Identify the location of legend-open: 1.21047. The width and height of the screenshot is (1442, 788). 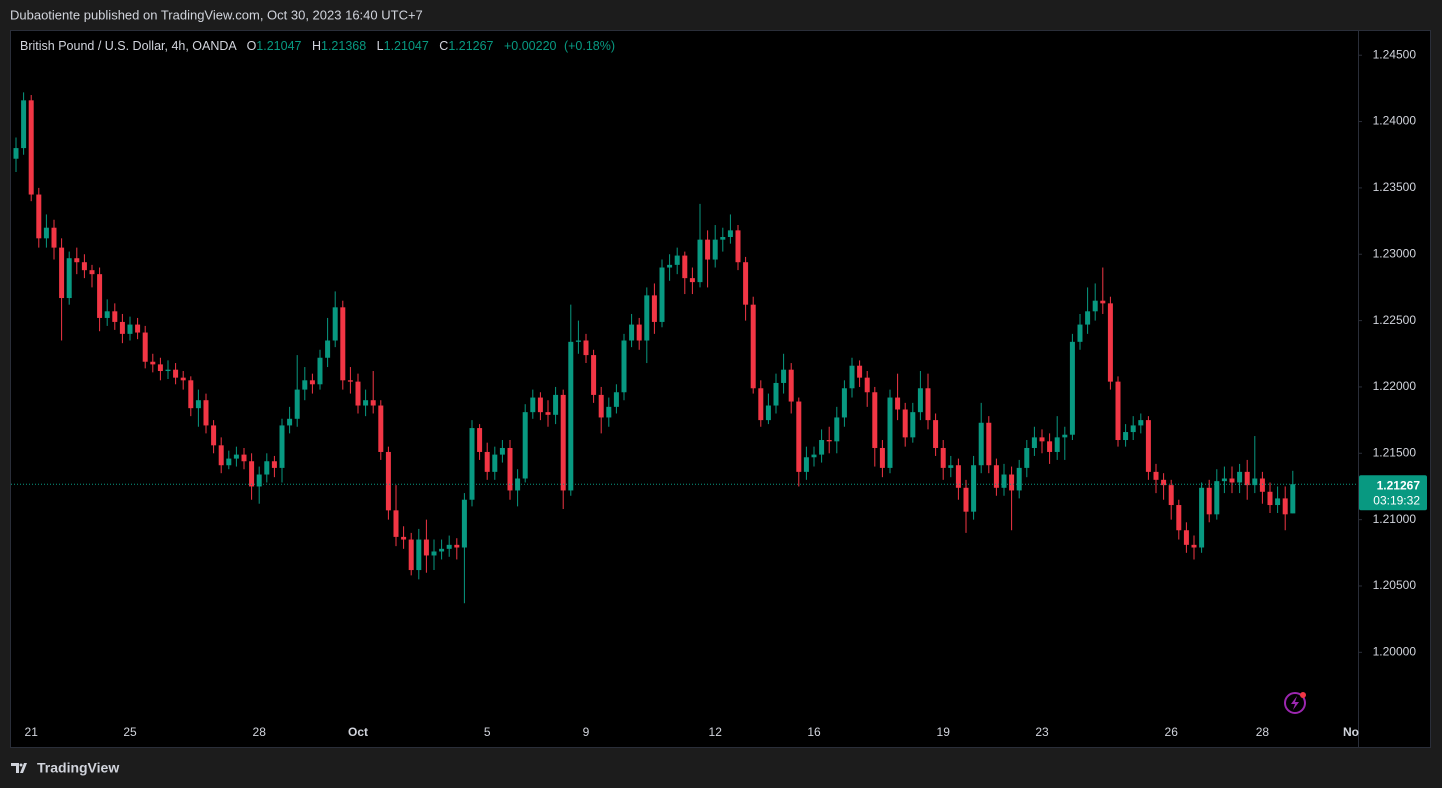
(278, 46).